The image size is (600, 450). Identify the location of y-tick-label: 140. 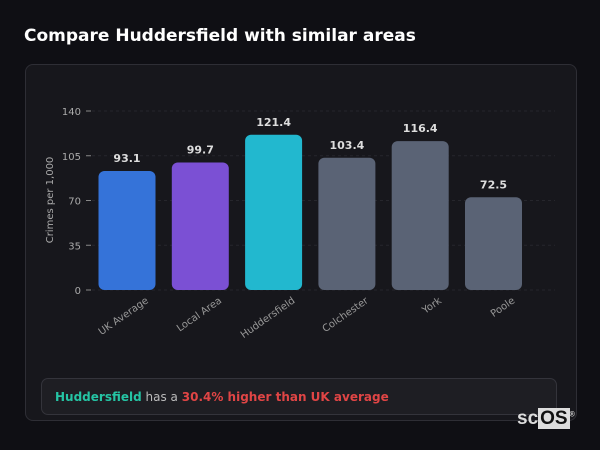
(71, 112).